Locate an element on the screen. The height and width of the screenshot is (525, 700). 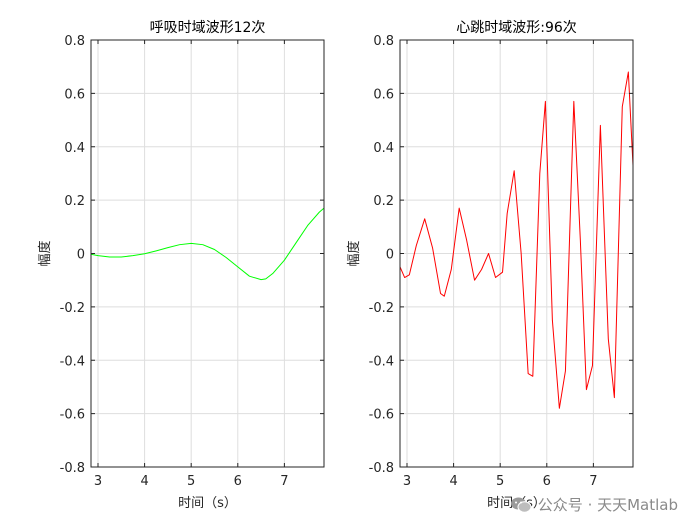
x-axis-label: 时间（s） is located at coordinates (207, 503).